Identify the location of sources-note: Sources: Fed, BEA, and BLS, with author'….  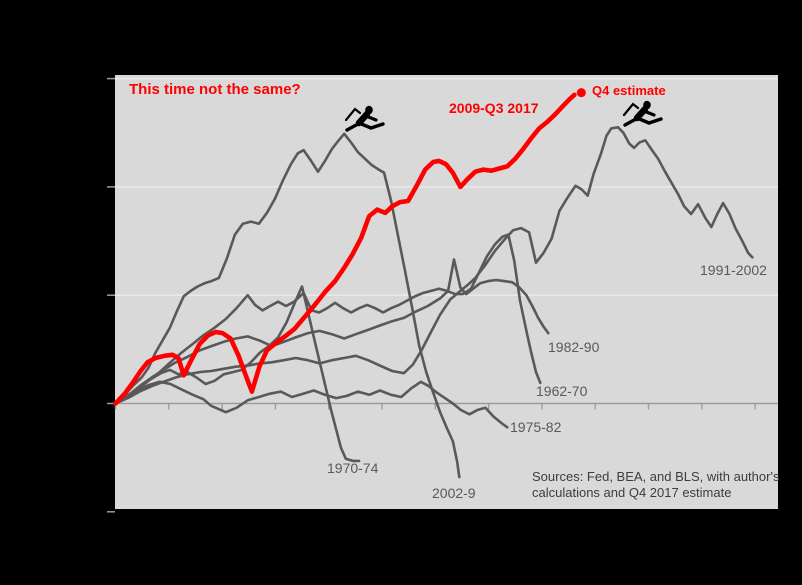
(655, 485).